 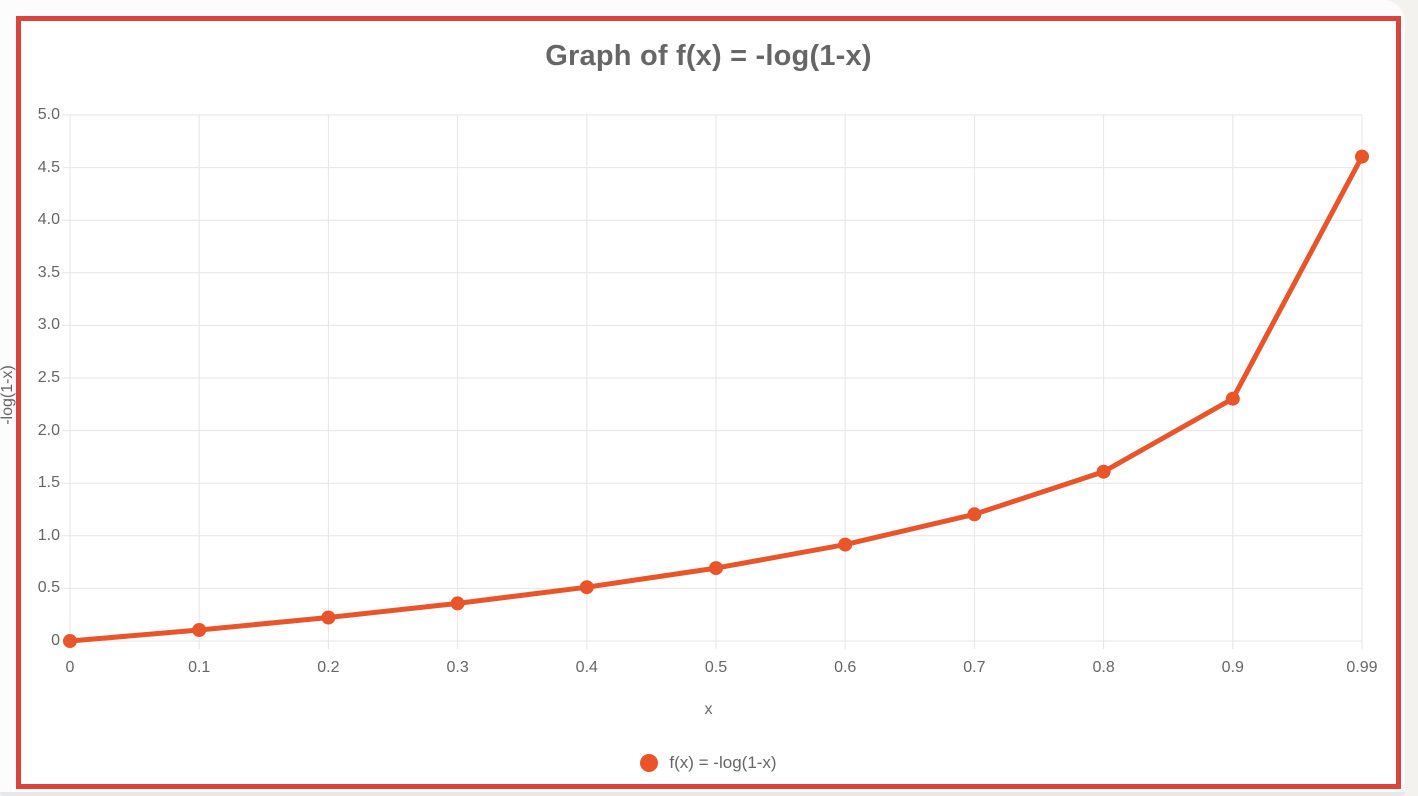 What do you see at coordinates (48, 430) in the screenshot?
I see `y-tick-label: 2.0` at bounding box center [48, 430].